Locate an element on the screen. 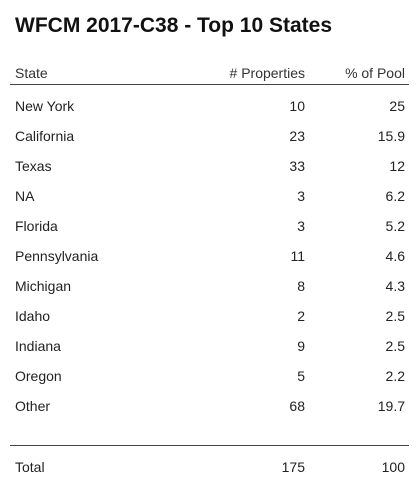  cell-state: Michigan is located at coordinates (43, 286).